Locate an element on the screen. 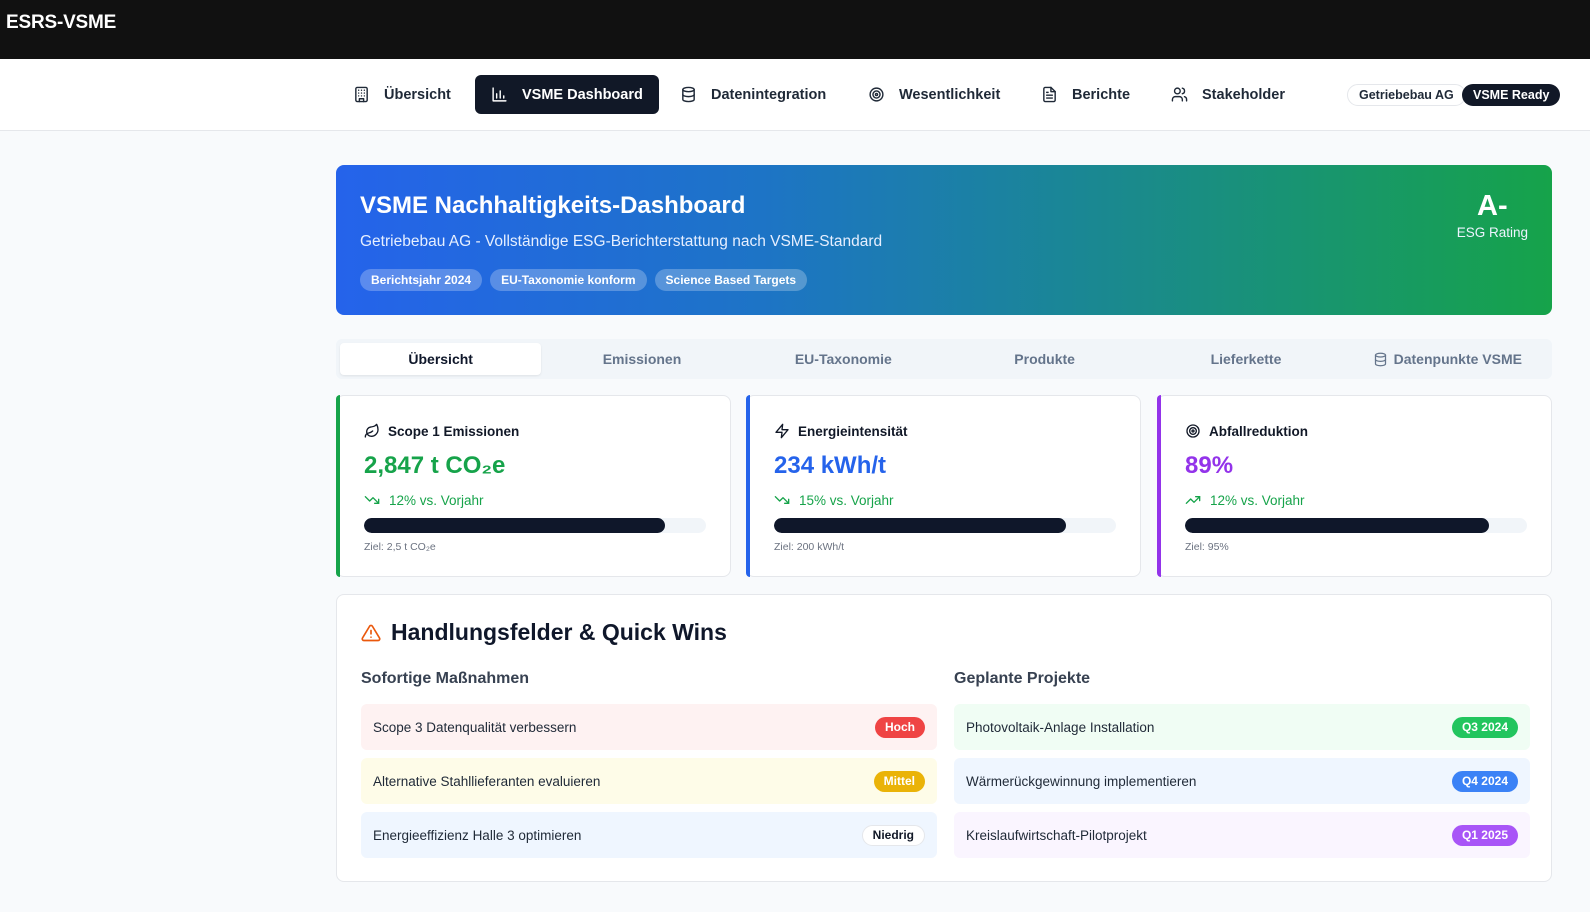 The image size is (1590, 912). kpi-label: Abfallreduktion is located at coordinates (1259, 431).